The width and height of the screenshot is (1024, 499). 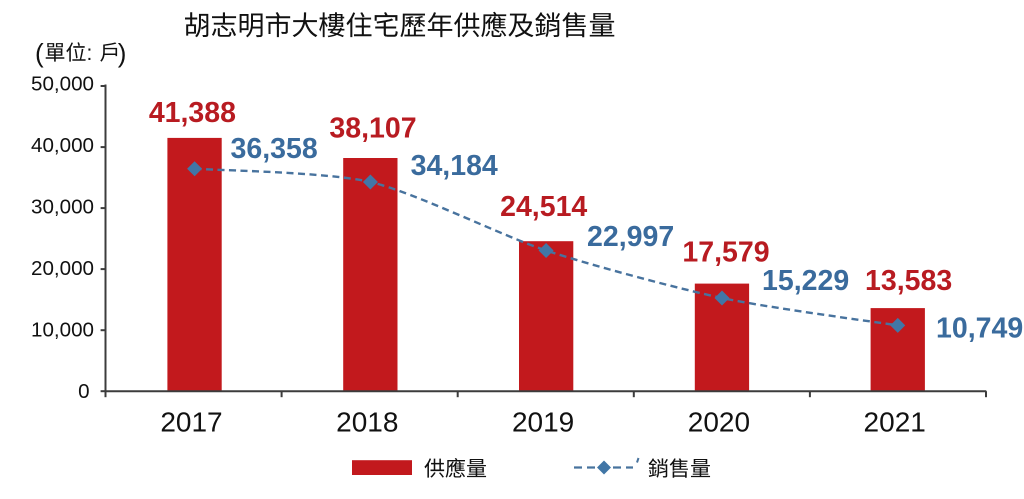 What do you see at coordinates (543, 207) in the screenshot?
I see `svg-text: 24,514` at bounding box center [543, 207].